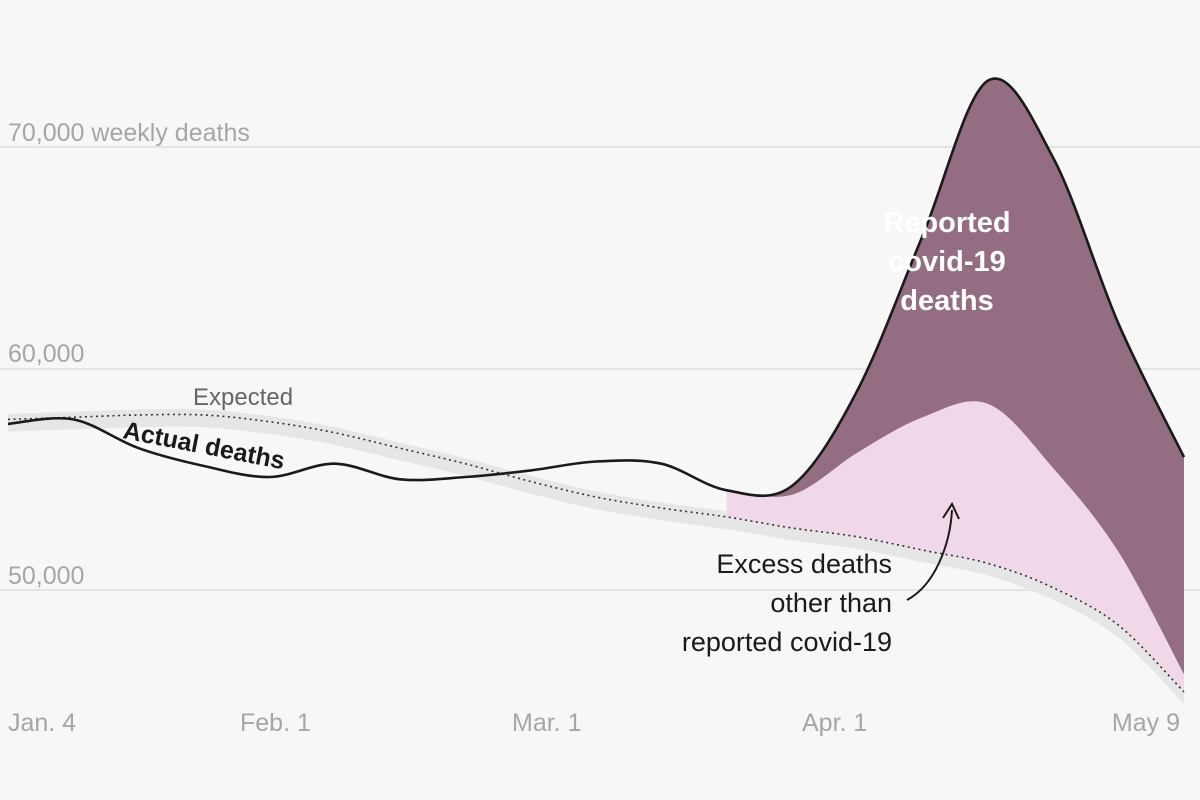 The height and width of the screenshot is (800, 1200). I want to click on x-axis-labels: Jan. 4 Feb. 1 Mar. 1 Apr. 1 May 9, so click(594, 723).